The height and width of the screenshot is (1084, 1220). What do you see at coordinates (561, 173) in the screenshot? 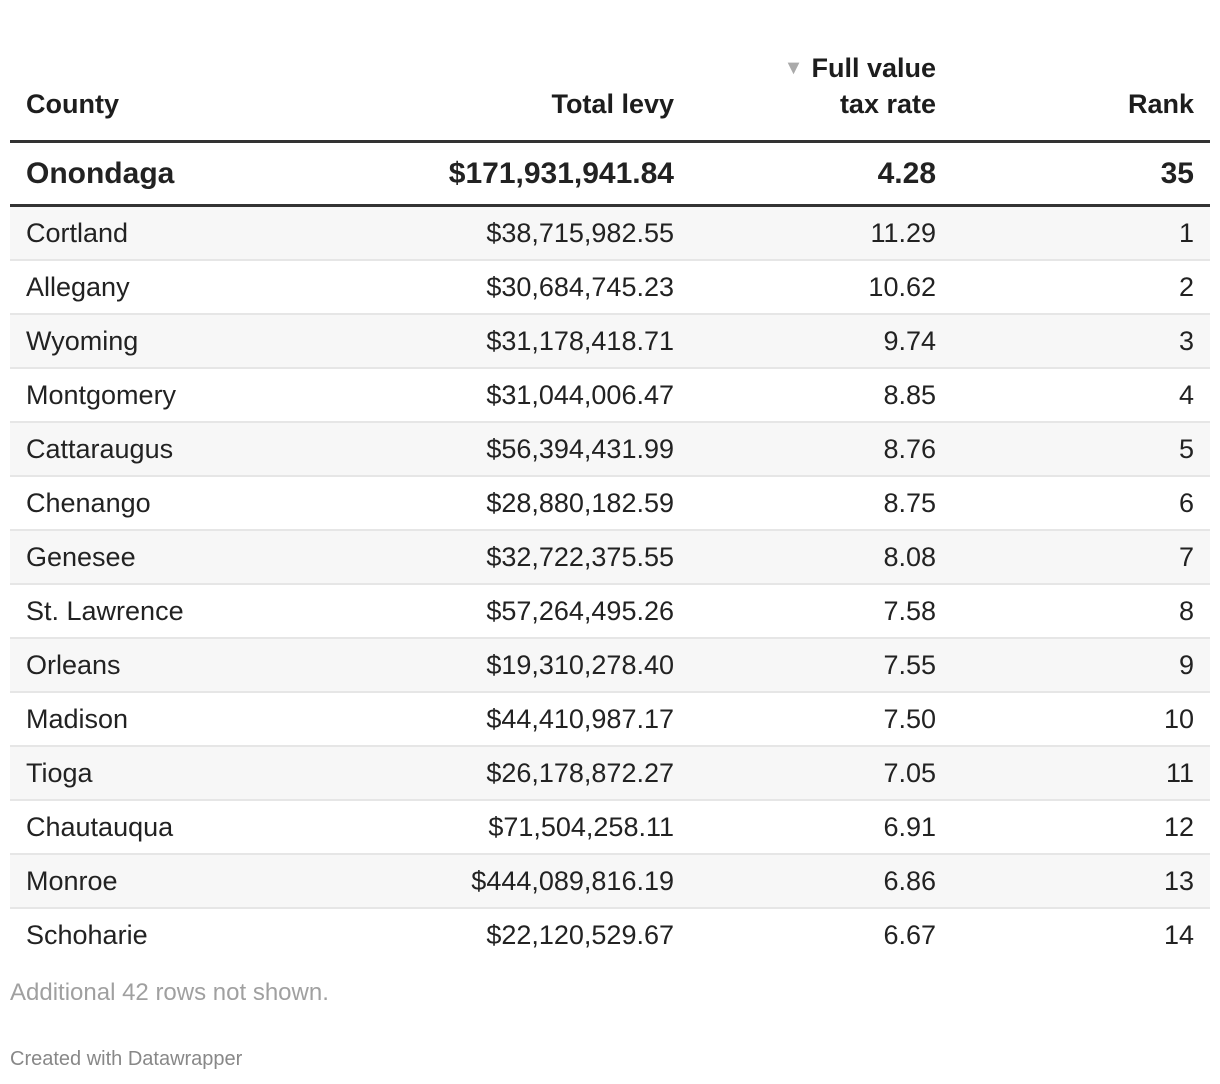
I see `cell-total-levy: $171,931,941.84` at bounding box center [561, 173].